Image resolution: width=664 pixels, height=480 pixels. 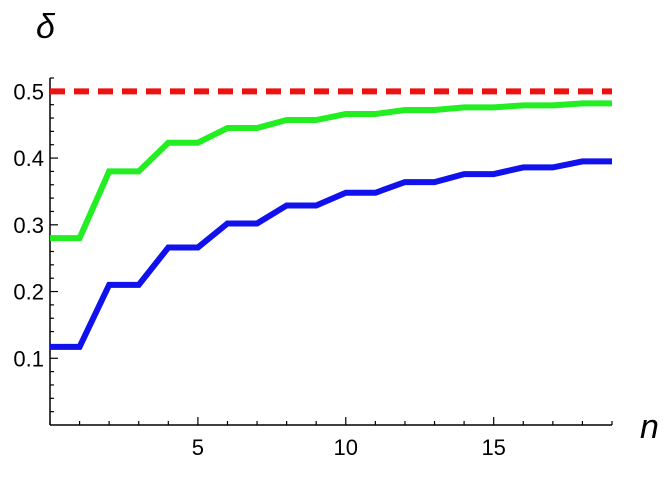 I want to click on x-axis-title: n, so click(x=649, y=427).